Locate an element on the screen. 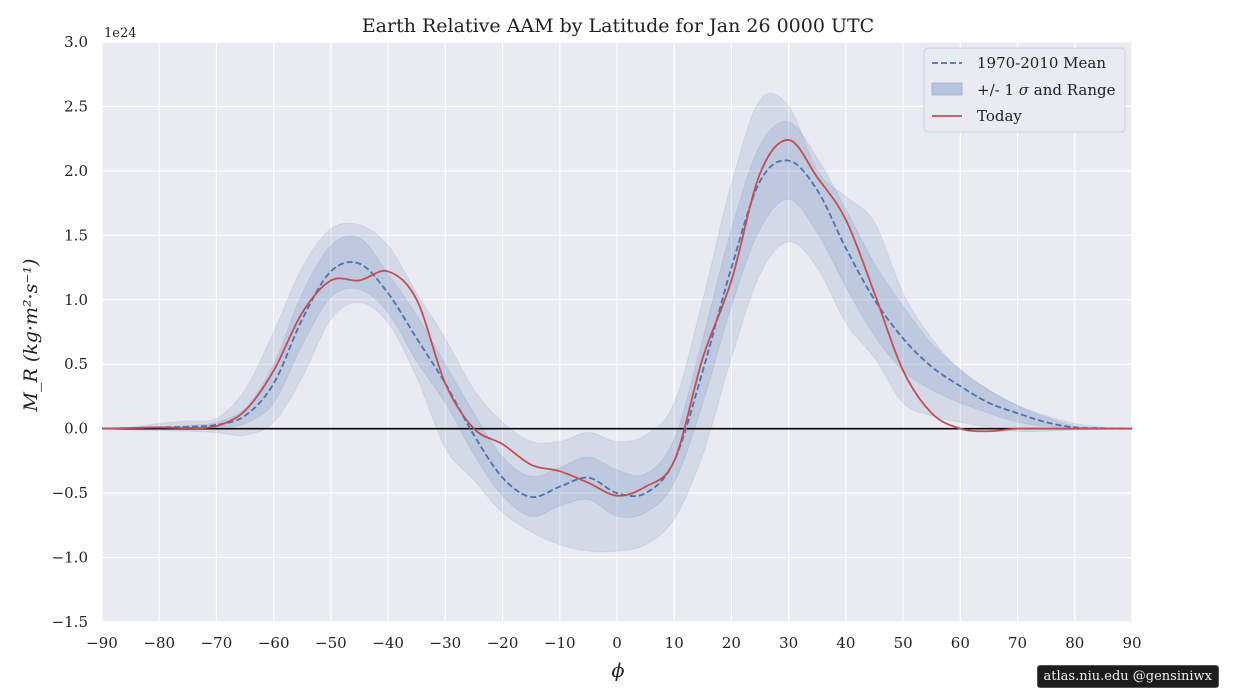  x-tick-label: −70 is located at coordinates (217, 643).